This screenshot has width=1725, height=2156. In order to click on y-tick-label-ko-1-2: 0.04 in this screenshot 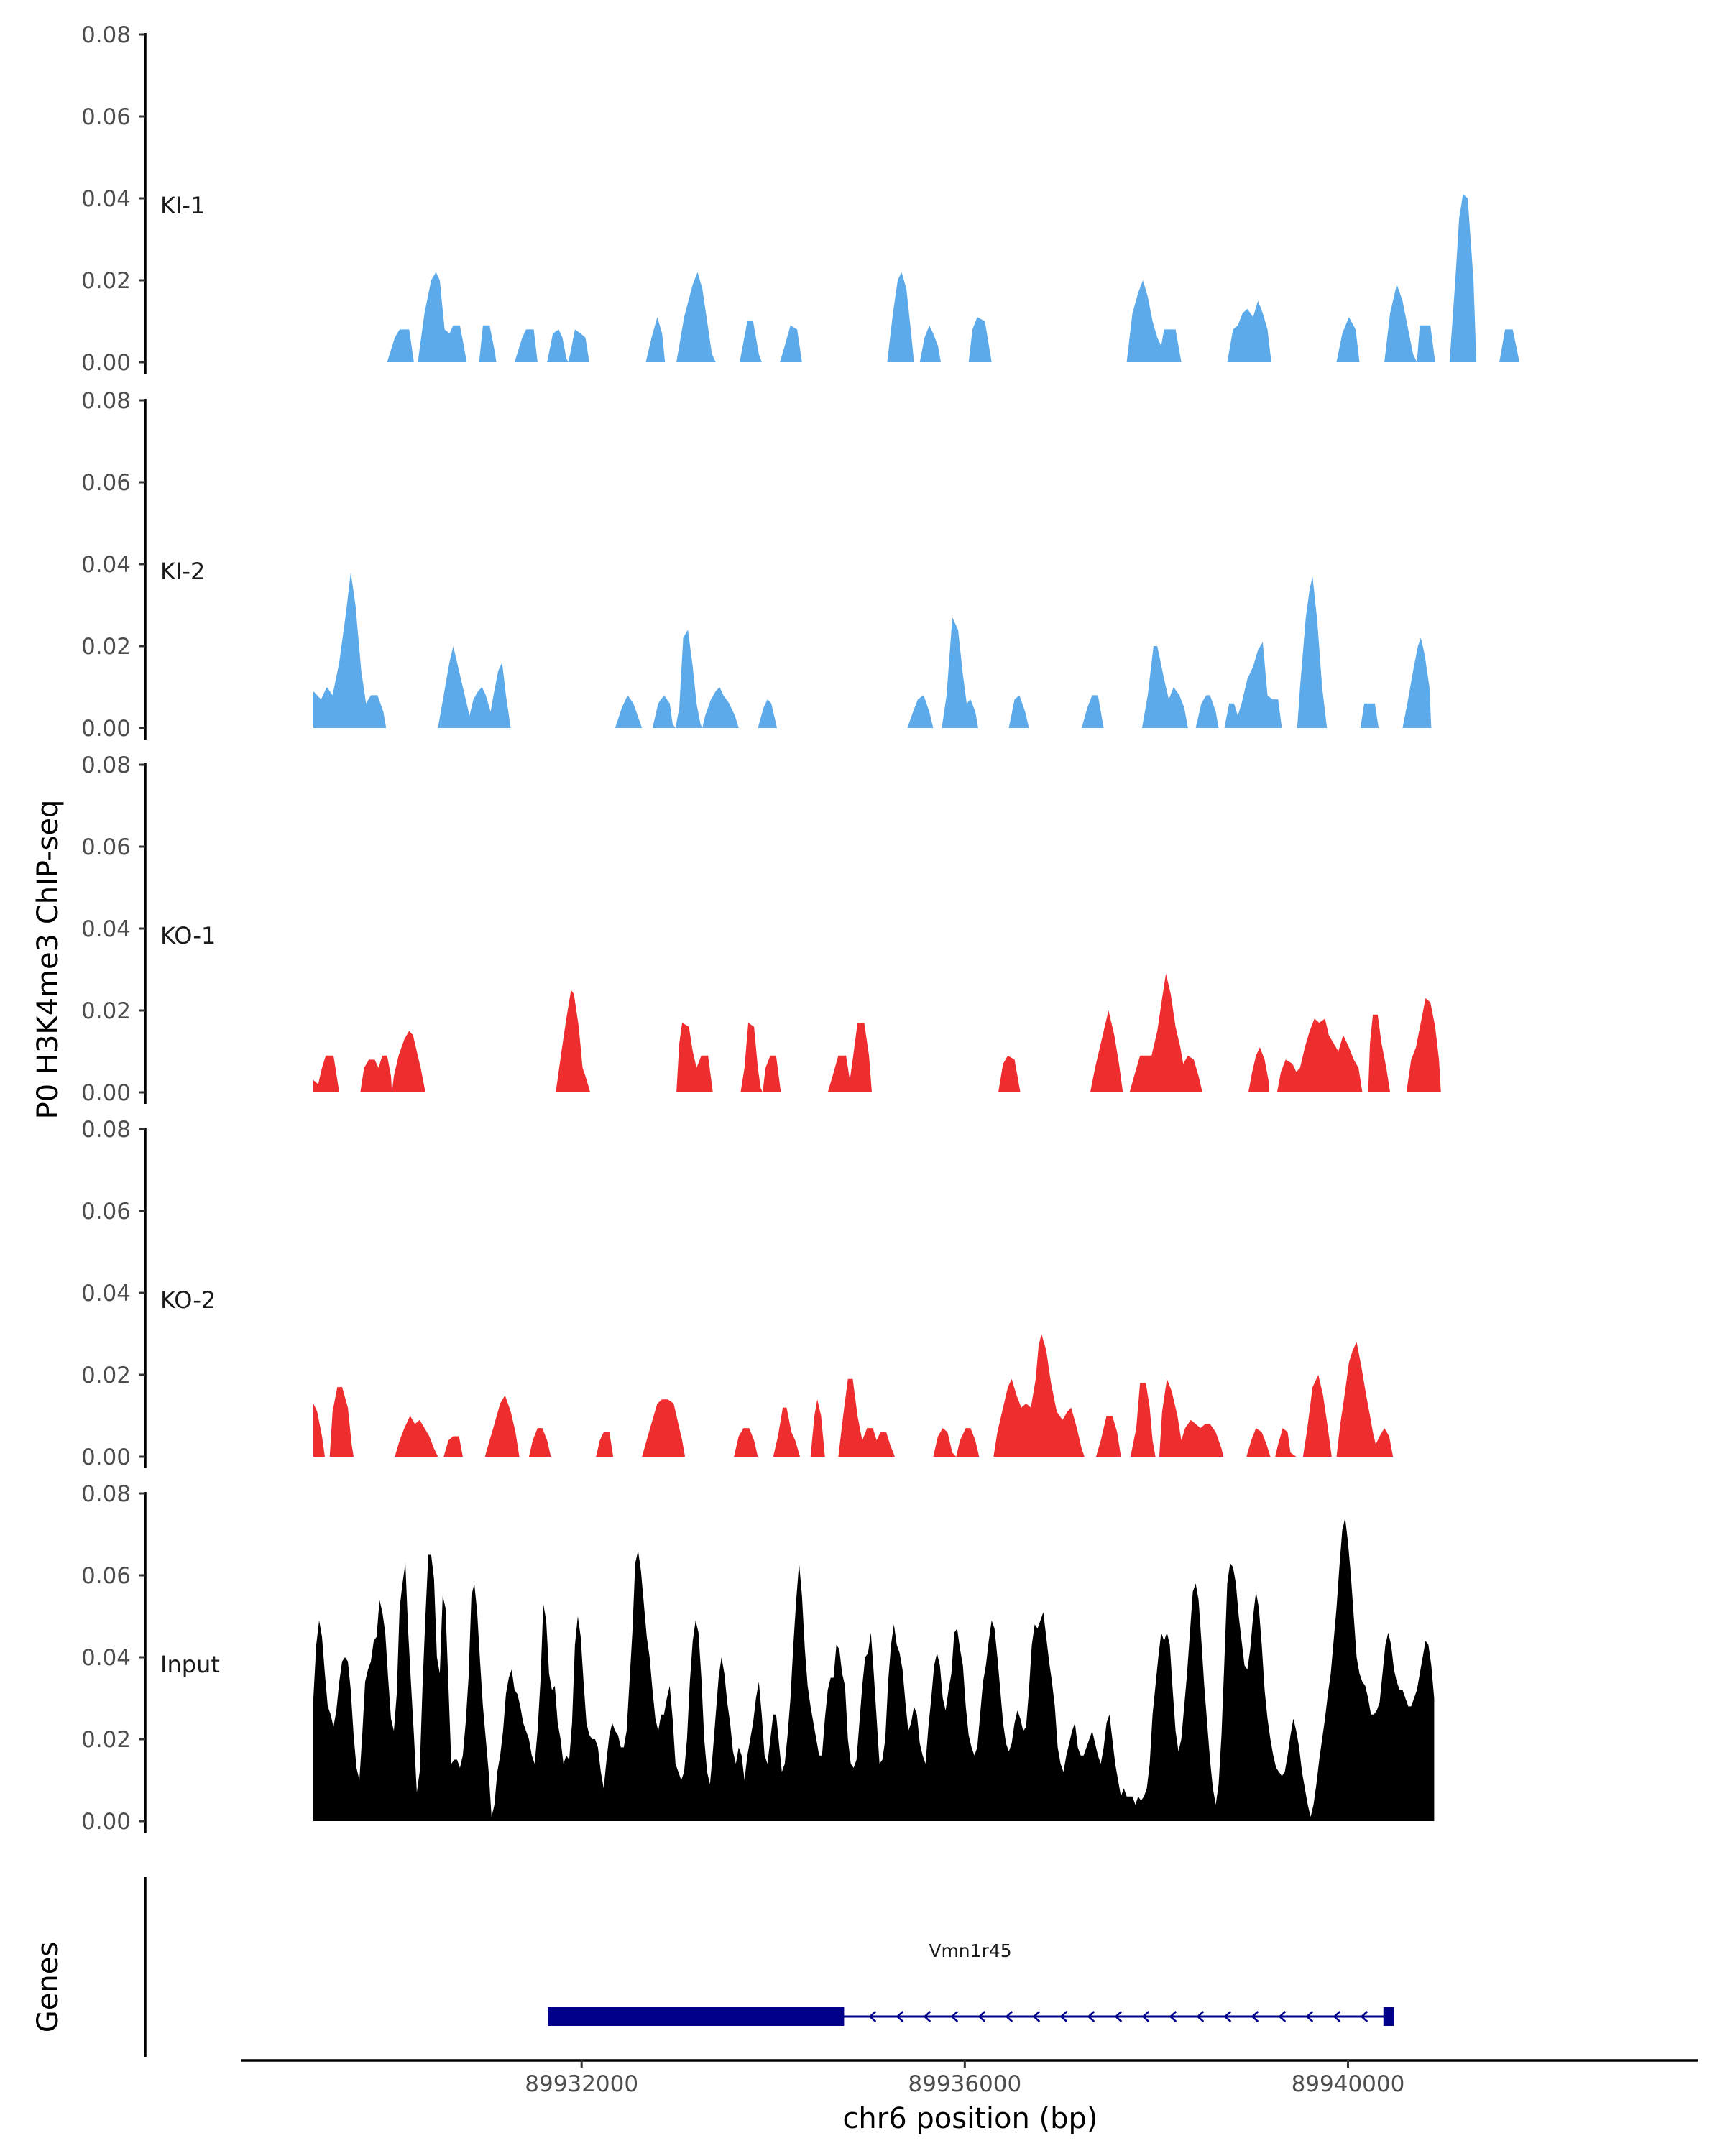, I will do `click(106, 929)`.